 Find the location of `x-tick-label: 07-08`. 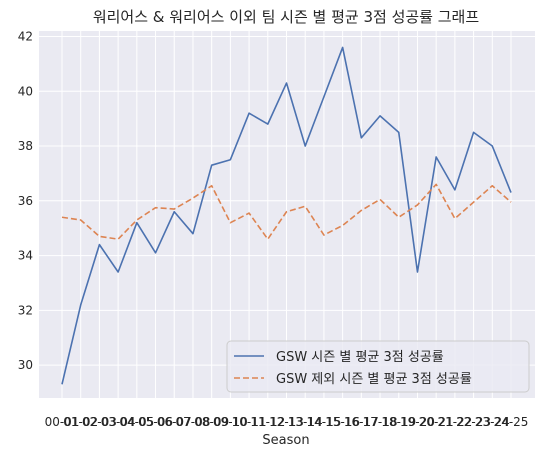

x-tick-label: 07-08 is located at coordinates (193, 422).